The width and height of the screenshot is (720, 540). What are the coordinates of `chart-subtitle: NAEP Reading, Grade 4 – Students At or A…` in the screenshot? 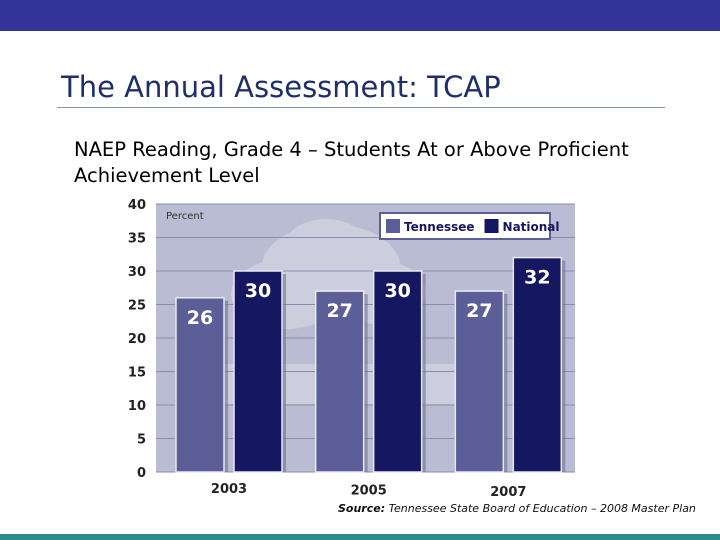 It's located at (351, 162).